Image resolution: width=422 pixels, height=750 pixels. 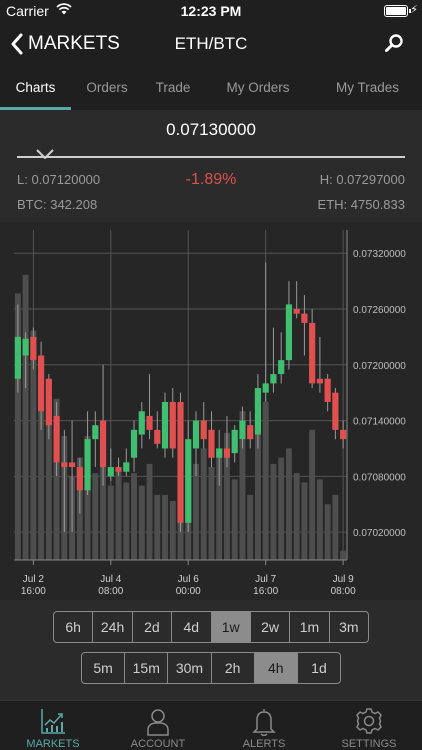 I want to click on tab-label: ALERTS, so click(x=264, y=744).